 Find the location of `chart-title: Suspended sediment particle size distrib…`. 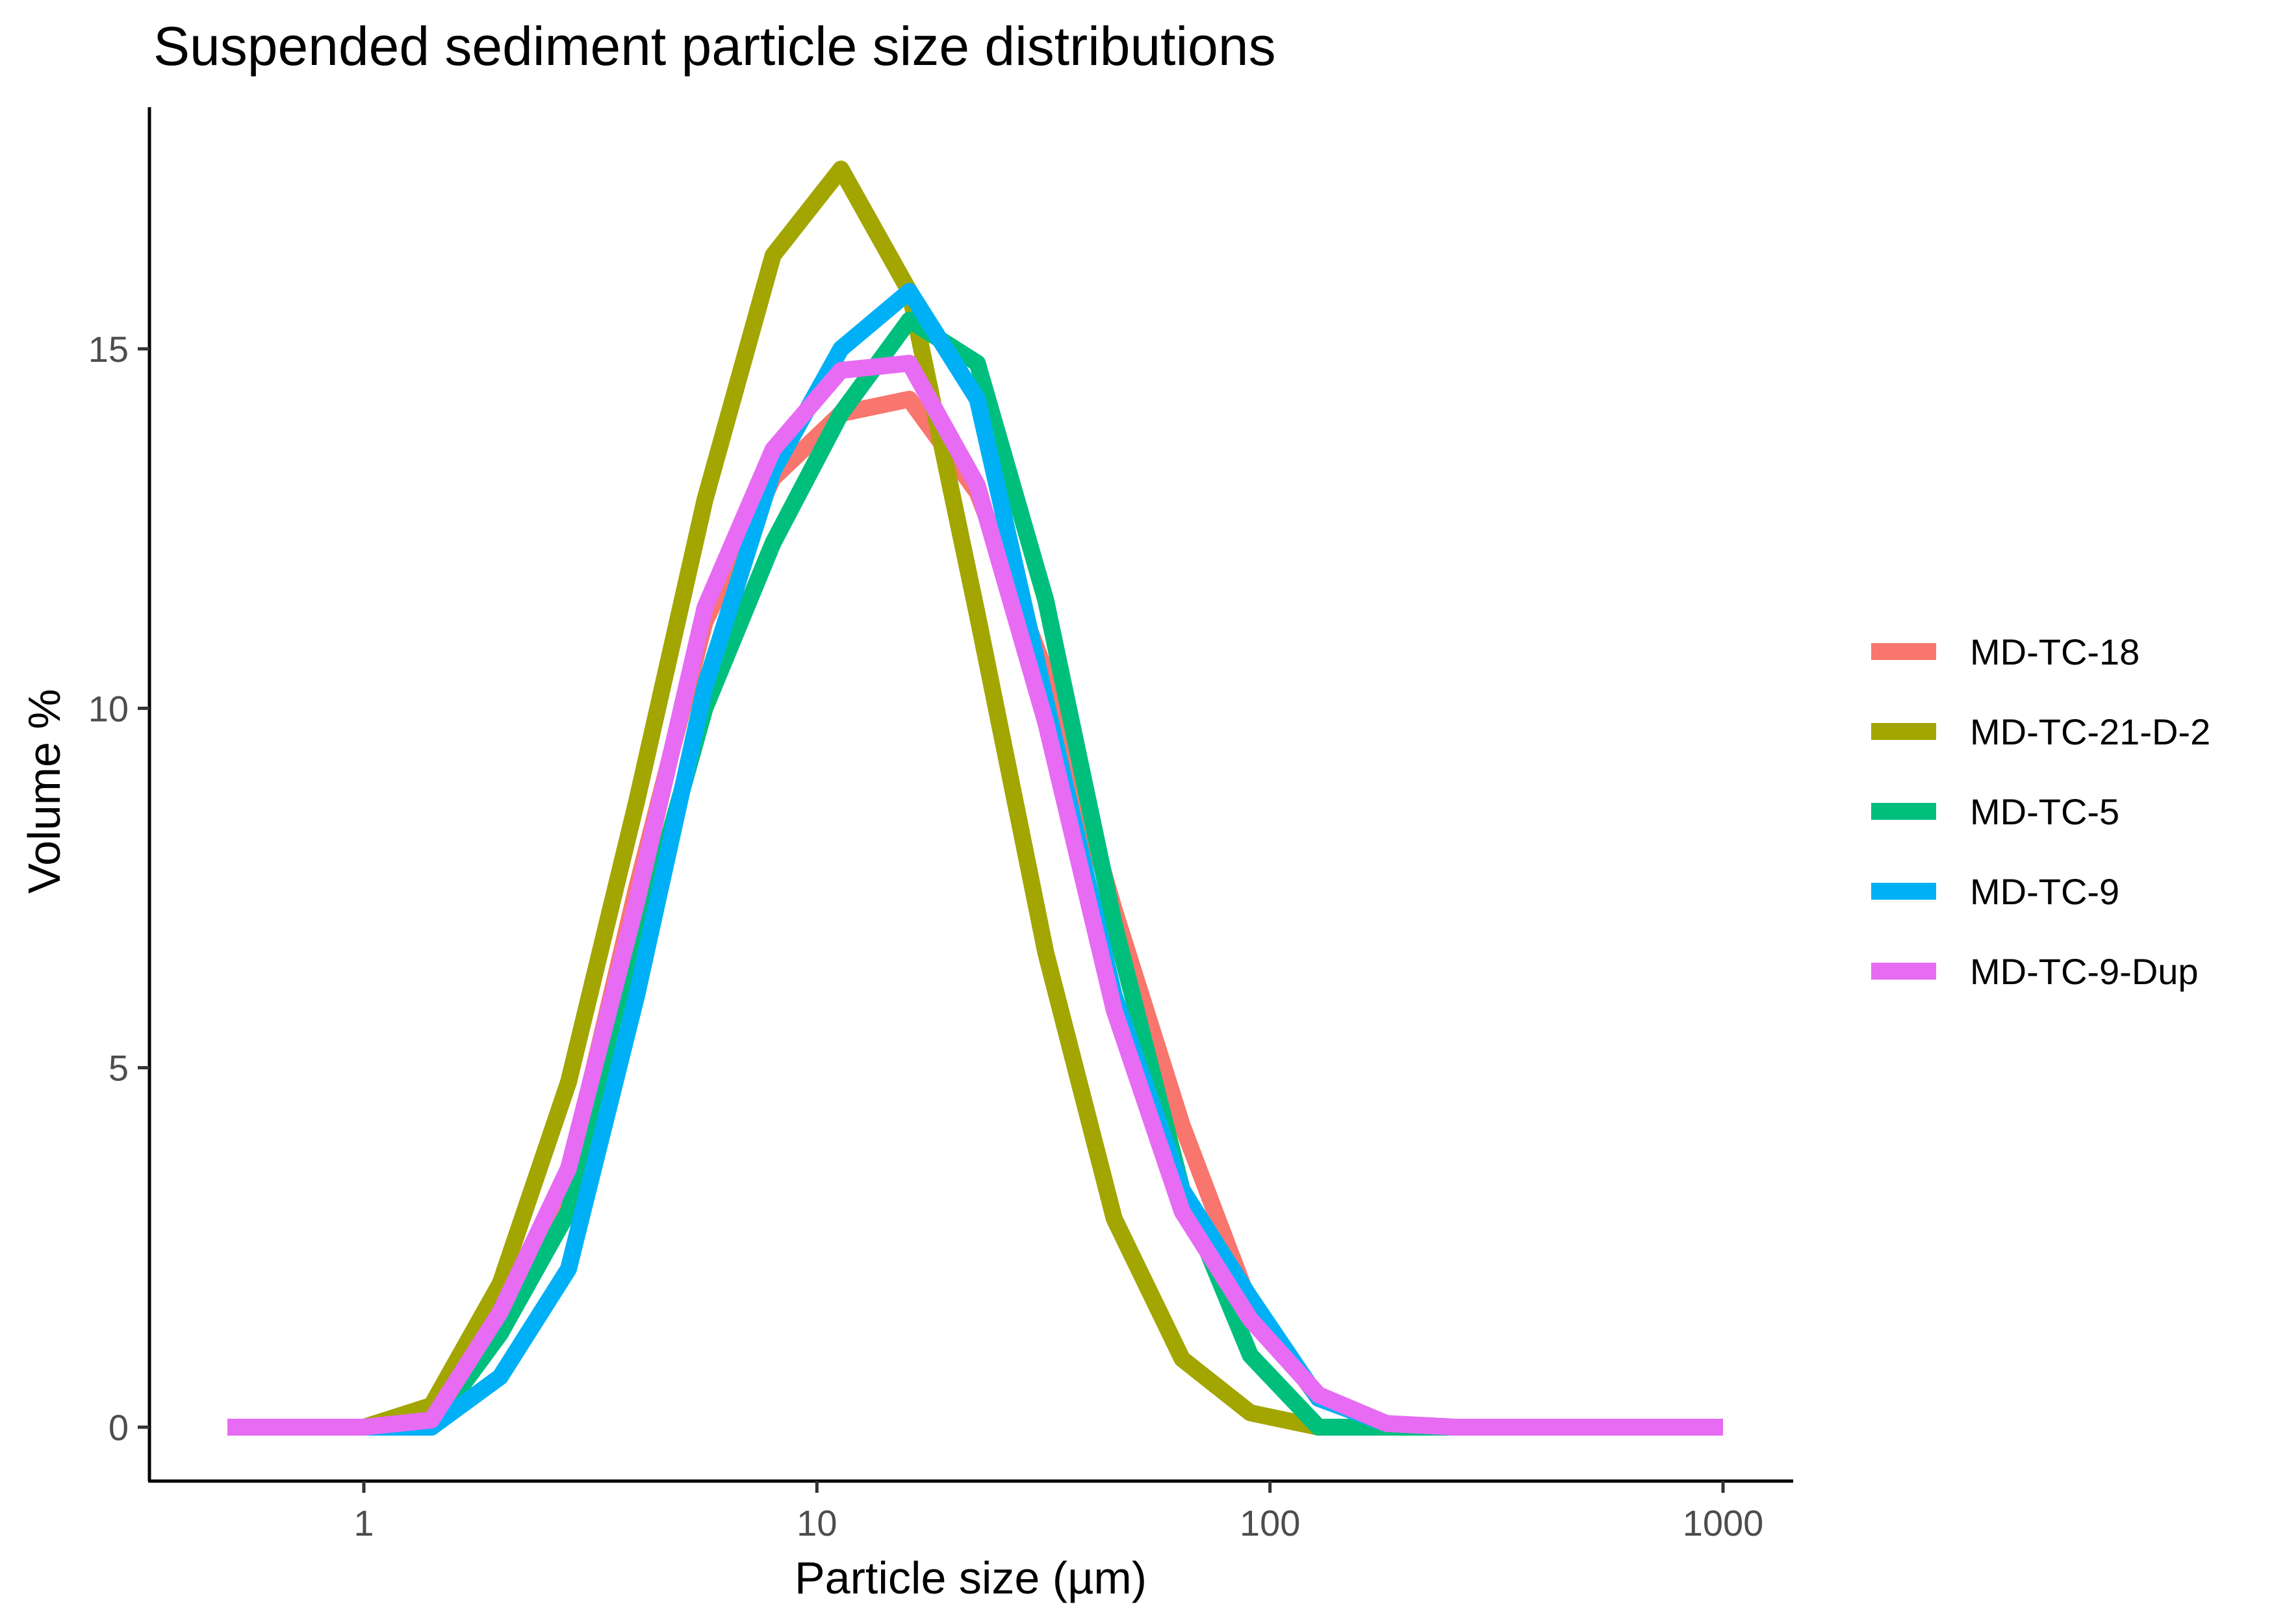

chart-title: Suspended sediment particle size distrib… is located at coordinates (714, 46).